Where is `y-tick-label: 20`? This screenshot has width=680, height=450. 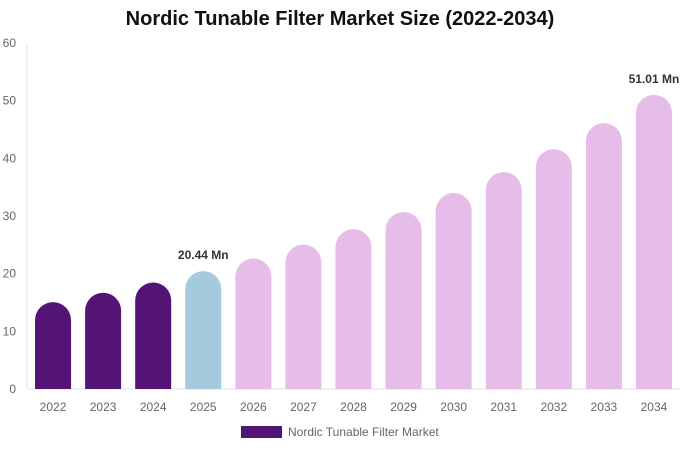 y-tick-label: 20 is located at coordinates (10, 274).